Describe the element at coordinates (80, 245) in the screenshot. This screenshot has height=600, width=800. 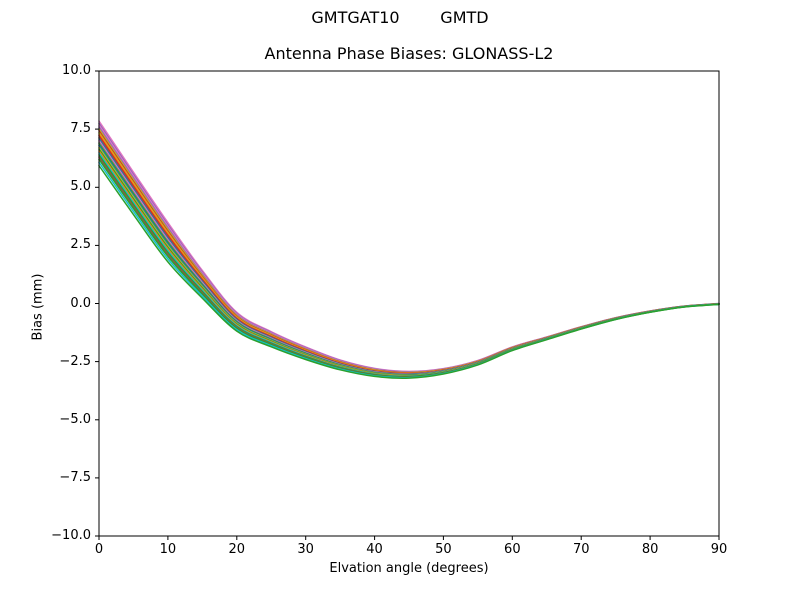
I see `y-tick-label: 2.5` at that location.